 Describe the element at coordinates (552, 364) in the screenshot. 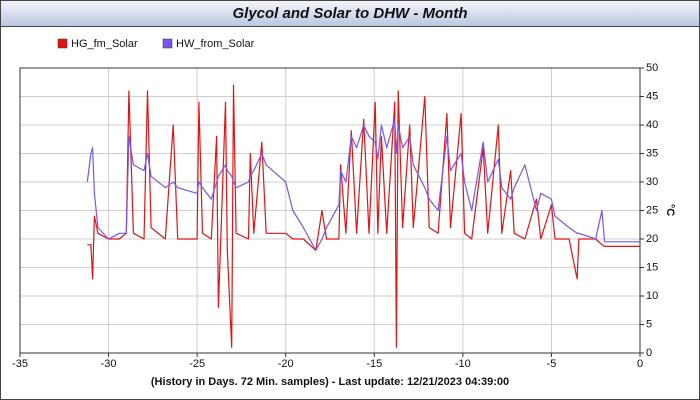

I see `x-tick-label: -5` at that location.